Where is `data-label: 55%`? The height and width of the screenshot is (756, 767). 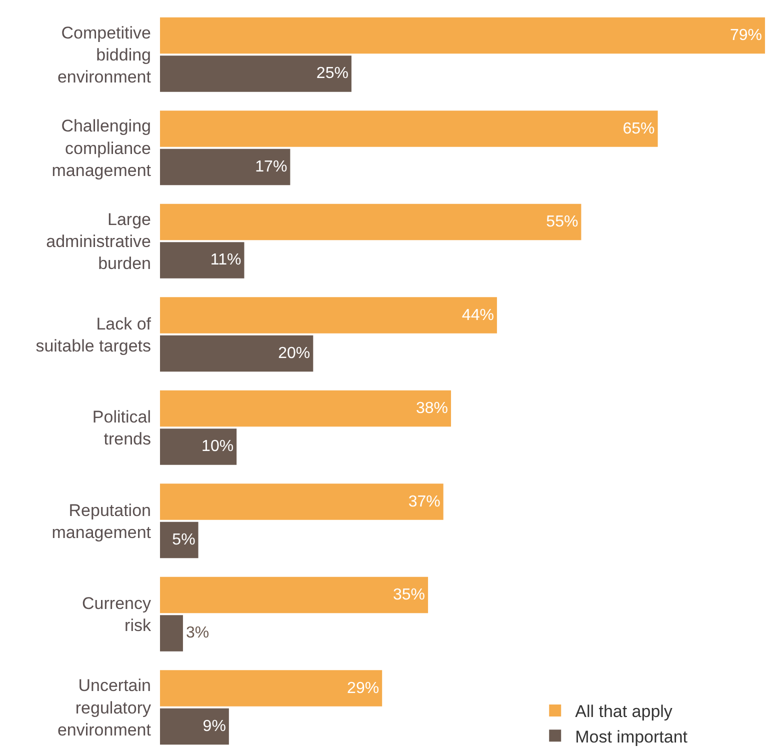 data-label: 55% is located at coordinates (562, 222).